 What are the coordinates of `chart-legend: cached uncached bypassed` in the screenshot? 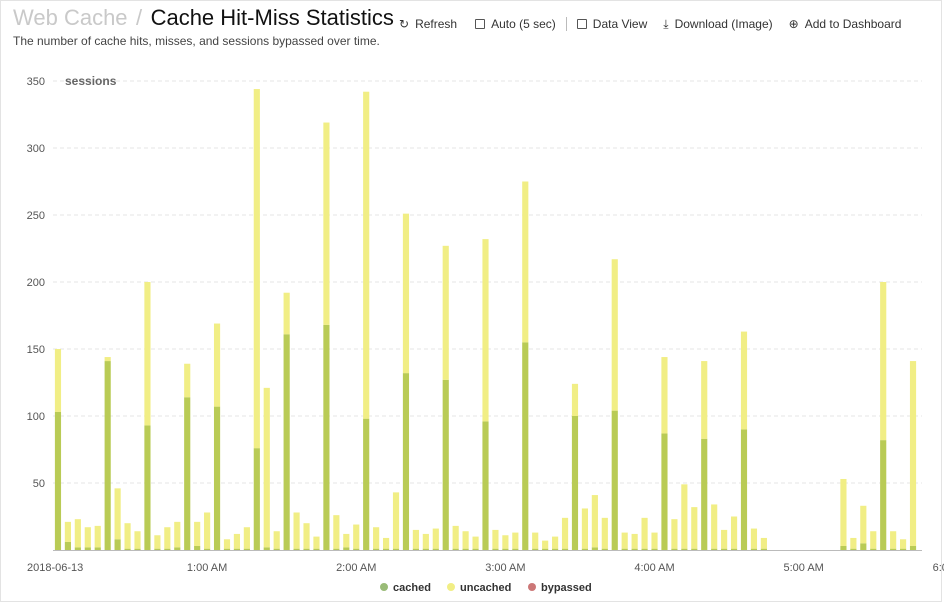 It's located at (486, 588).